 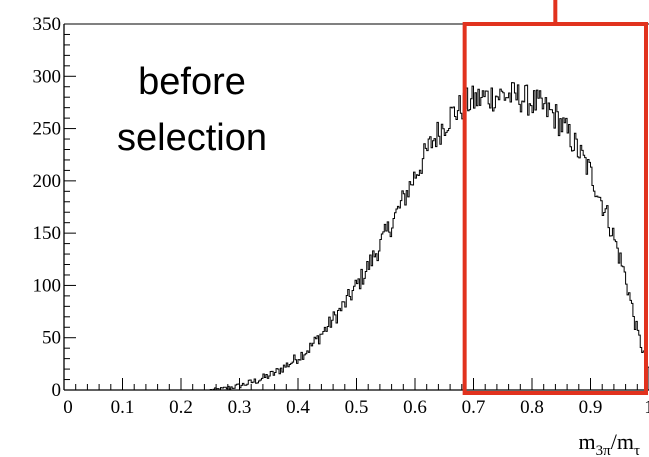 I want to click on y-tick-label: 350, so click(x=47, y=24).